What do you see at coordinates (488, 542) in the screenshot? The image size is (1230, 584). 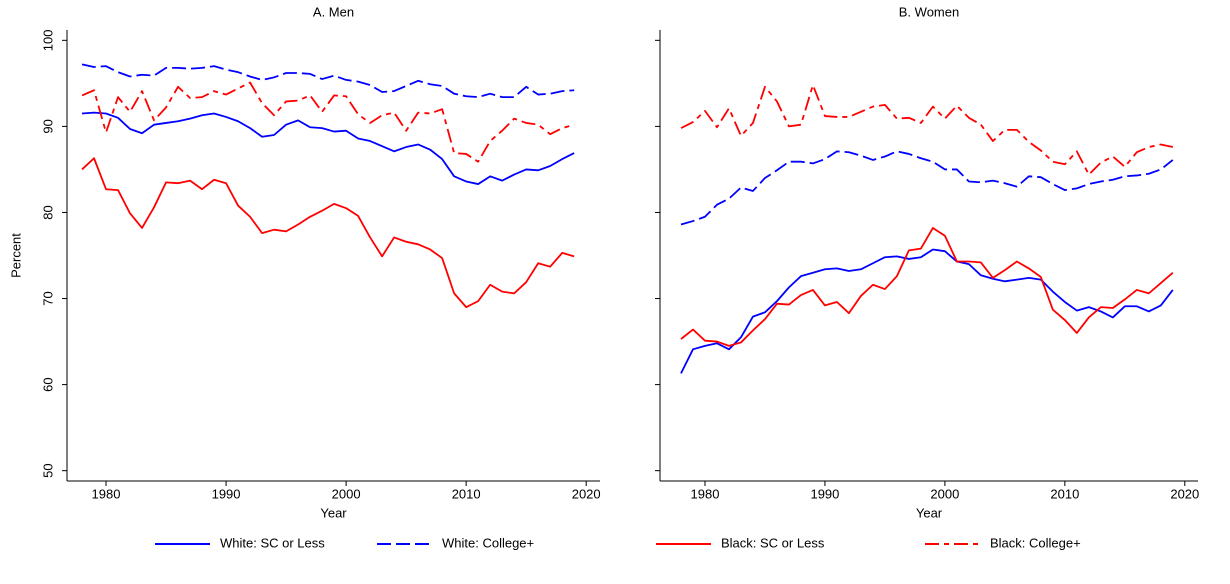 I see `legend-label: White: College+` at bounding box center [488, 542].